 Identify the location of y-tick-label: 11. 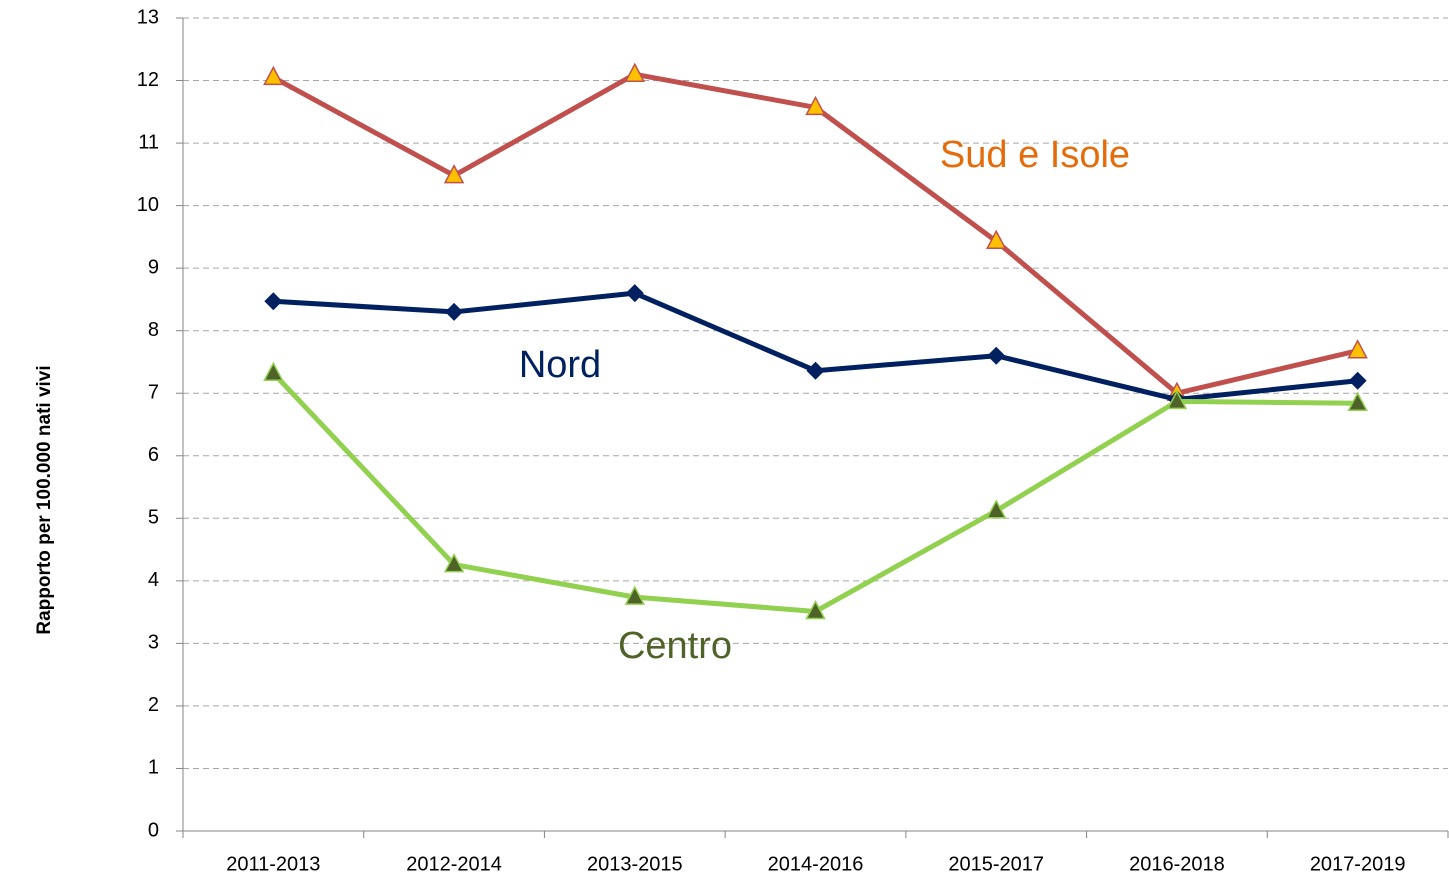
(148, 142).